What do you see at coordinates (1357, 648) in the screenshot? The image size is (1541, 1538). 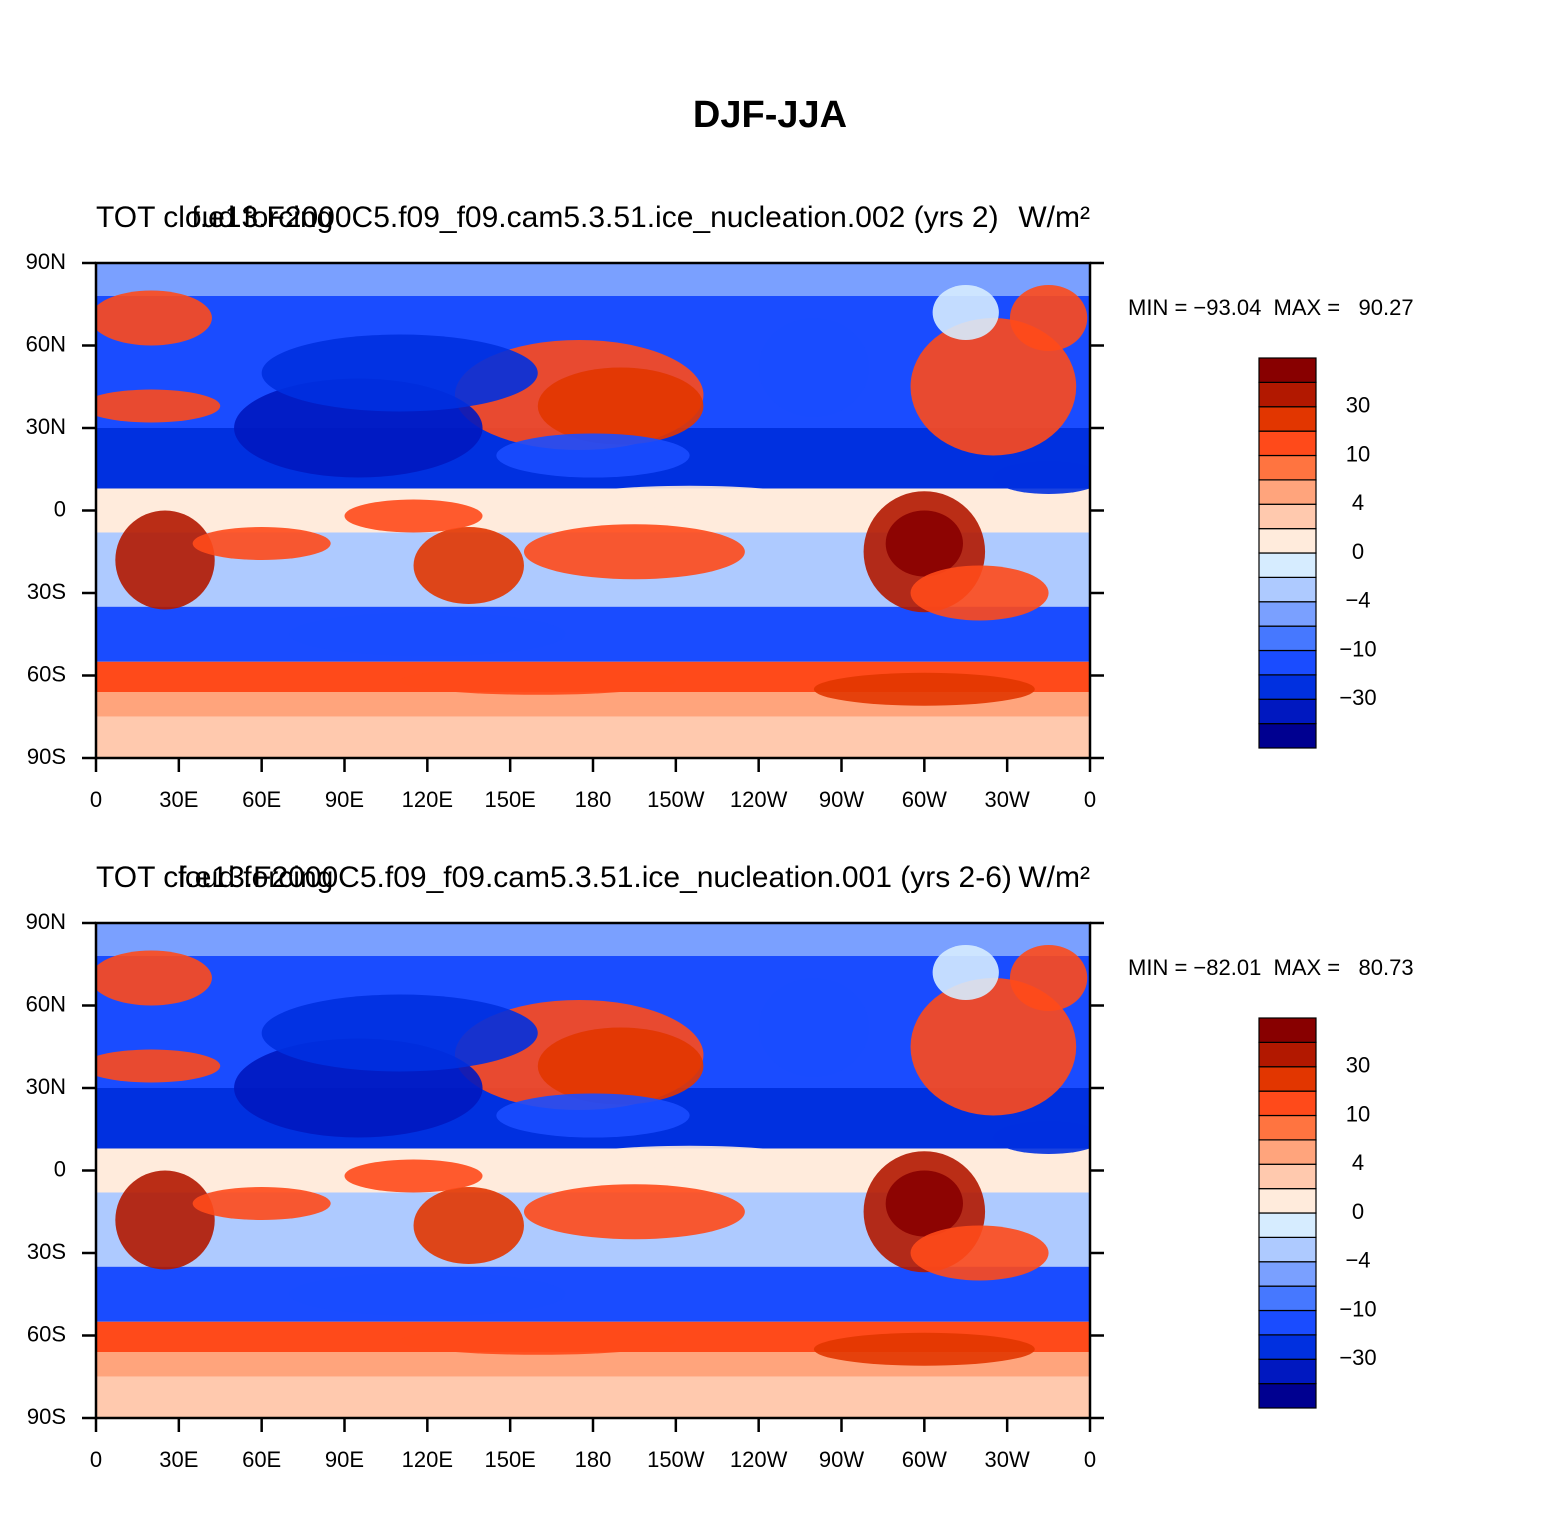 I see `colorbar-label: −10` at bounding box center [1357, 648].